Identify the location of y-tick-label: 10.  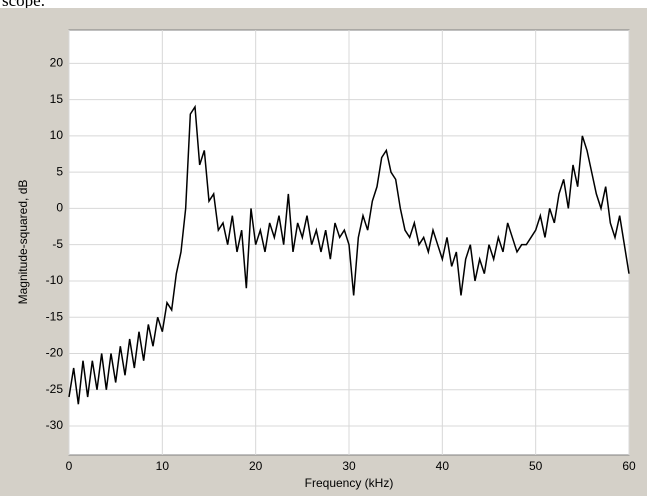
(57, 135).